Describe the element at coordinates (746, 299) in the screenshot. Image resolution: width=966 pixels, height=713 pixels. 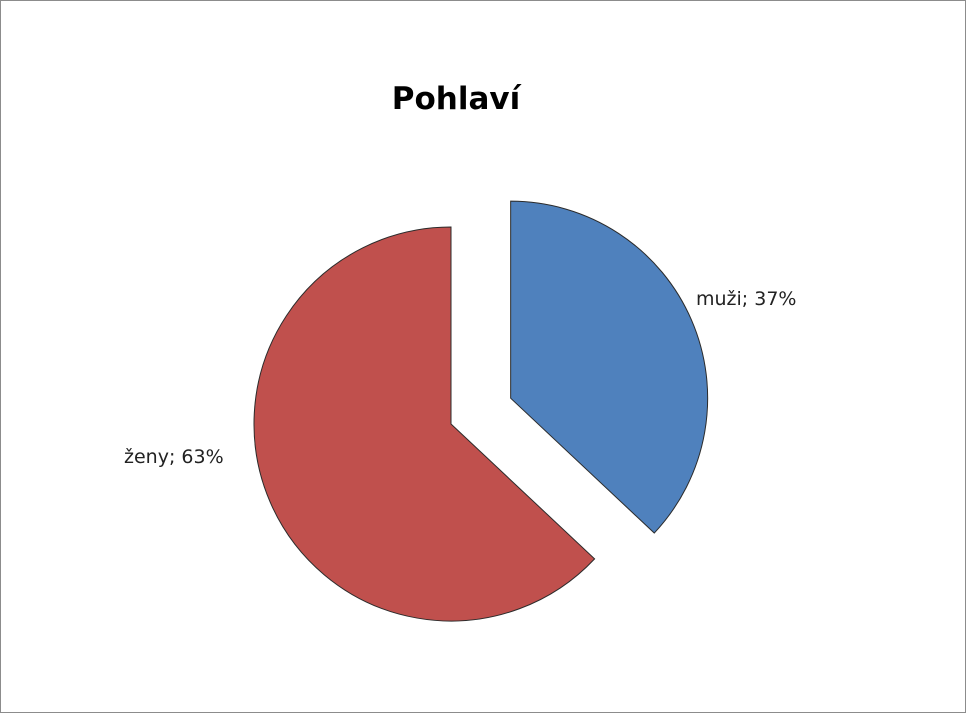
I see `slice-label-muži: muži; 37%` at that location.